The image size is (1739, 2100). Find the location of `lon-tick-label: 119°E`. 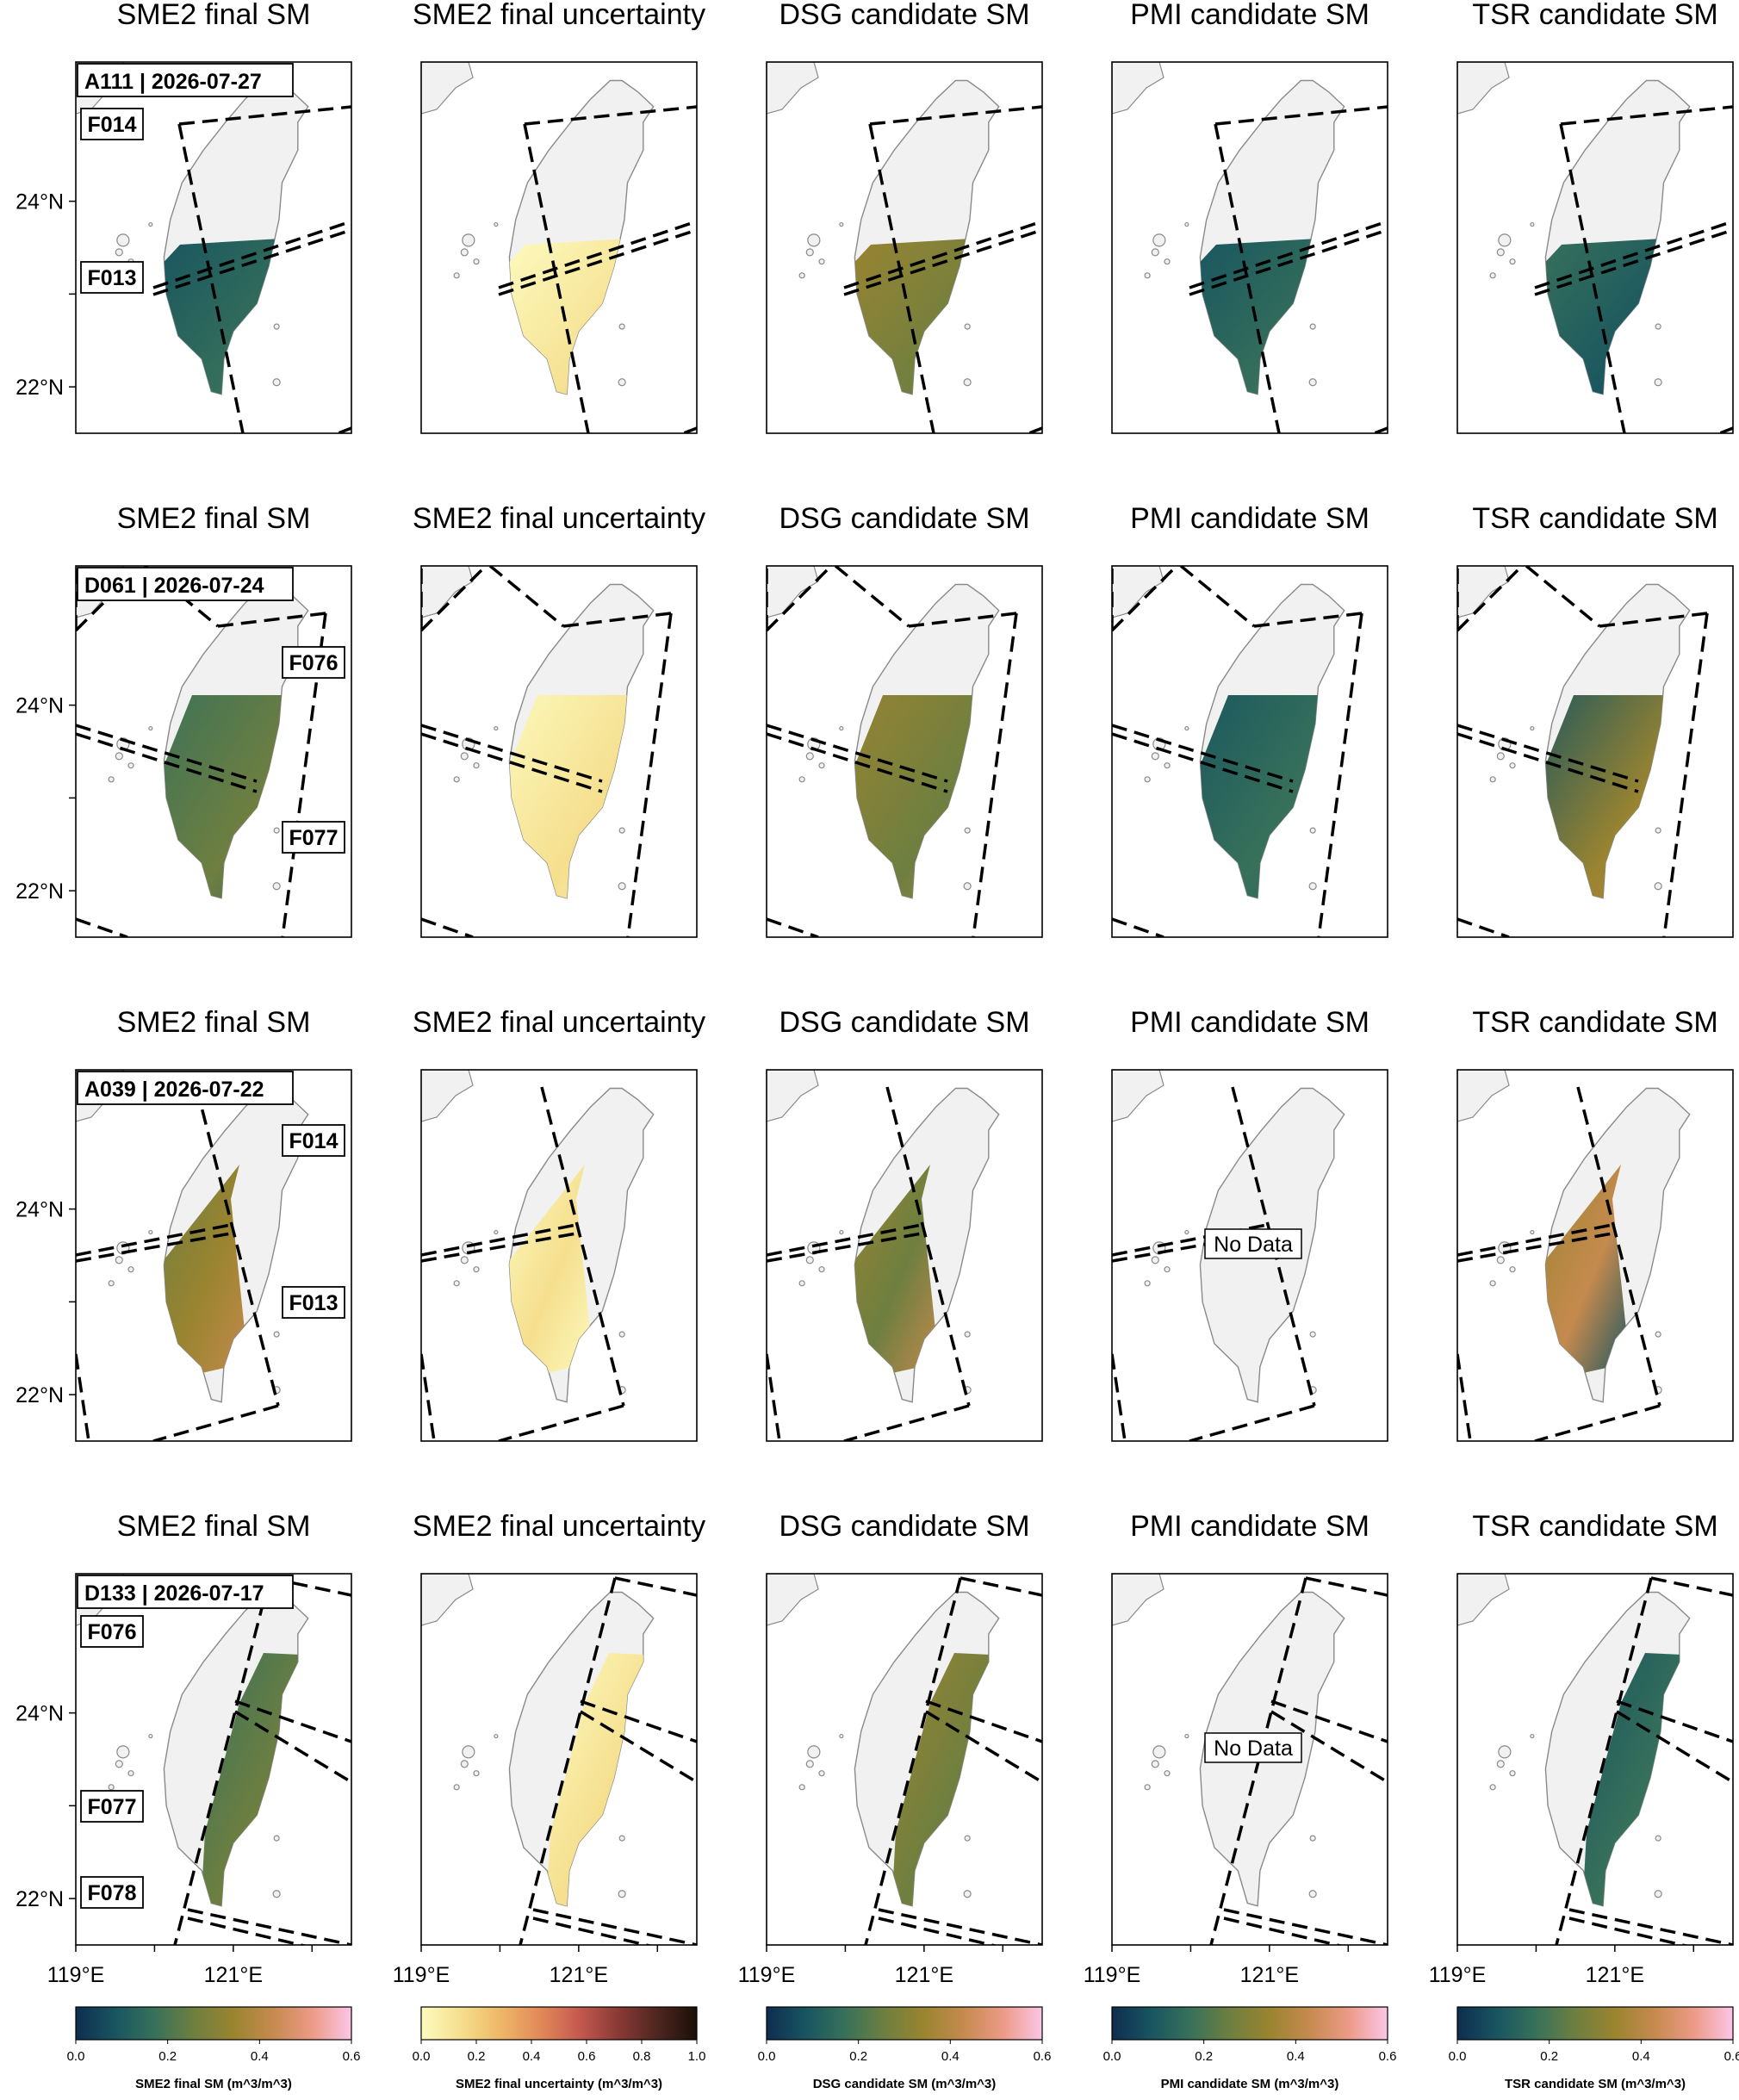

lon-tick-label: 119°E is located at coordinates (76, 1975).